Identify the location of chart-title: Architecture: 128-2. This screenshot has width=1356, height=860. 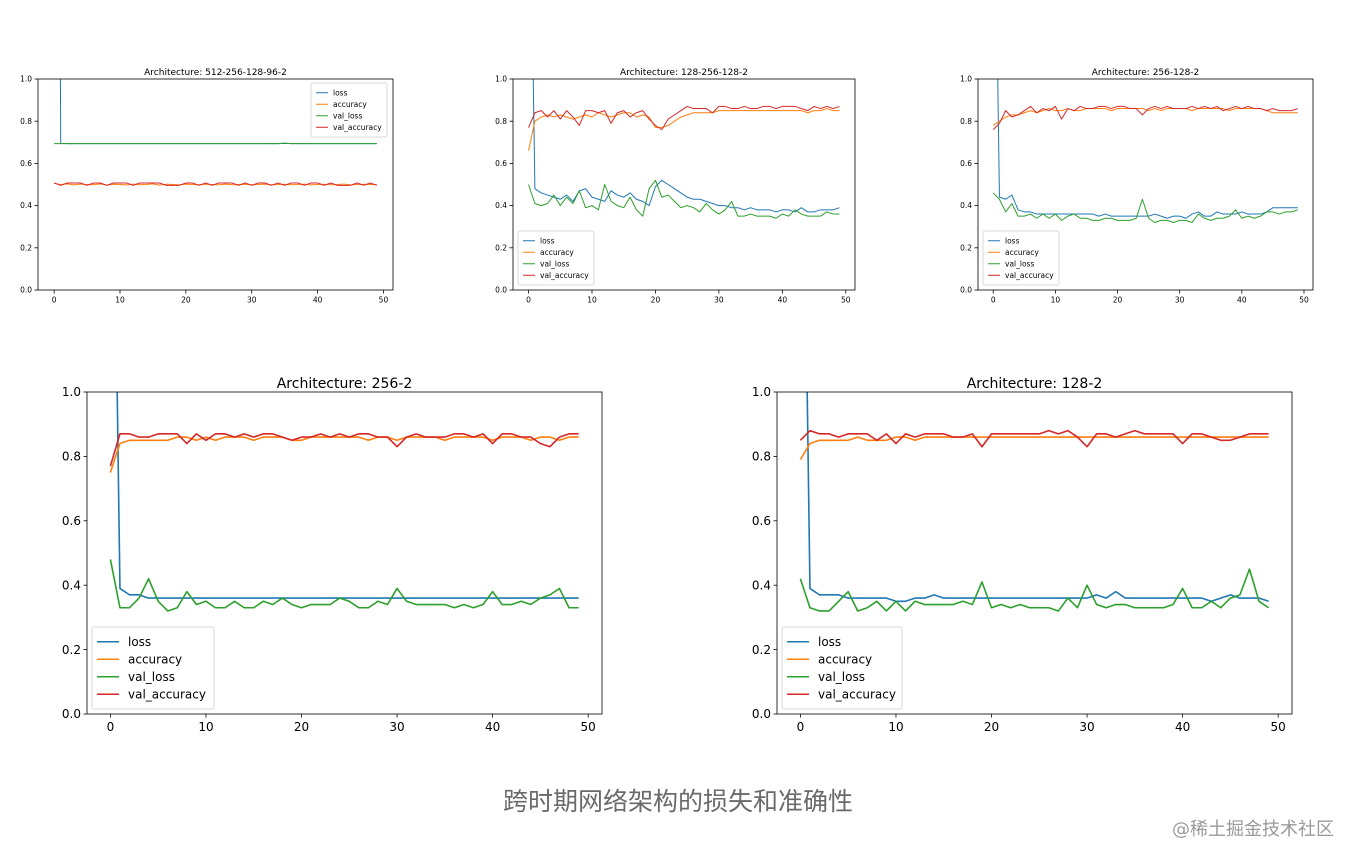
(1035, 384).